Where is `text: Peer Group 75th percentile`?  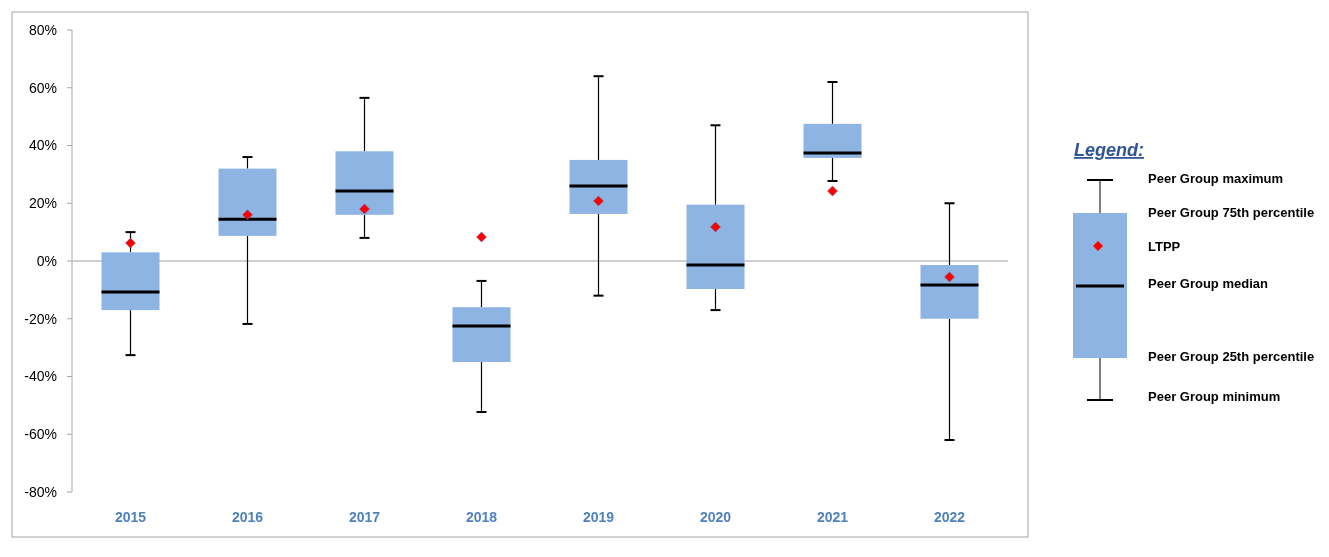
text: Peer Group 75th percentile is located at coordinates (1231, 212).